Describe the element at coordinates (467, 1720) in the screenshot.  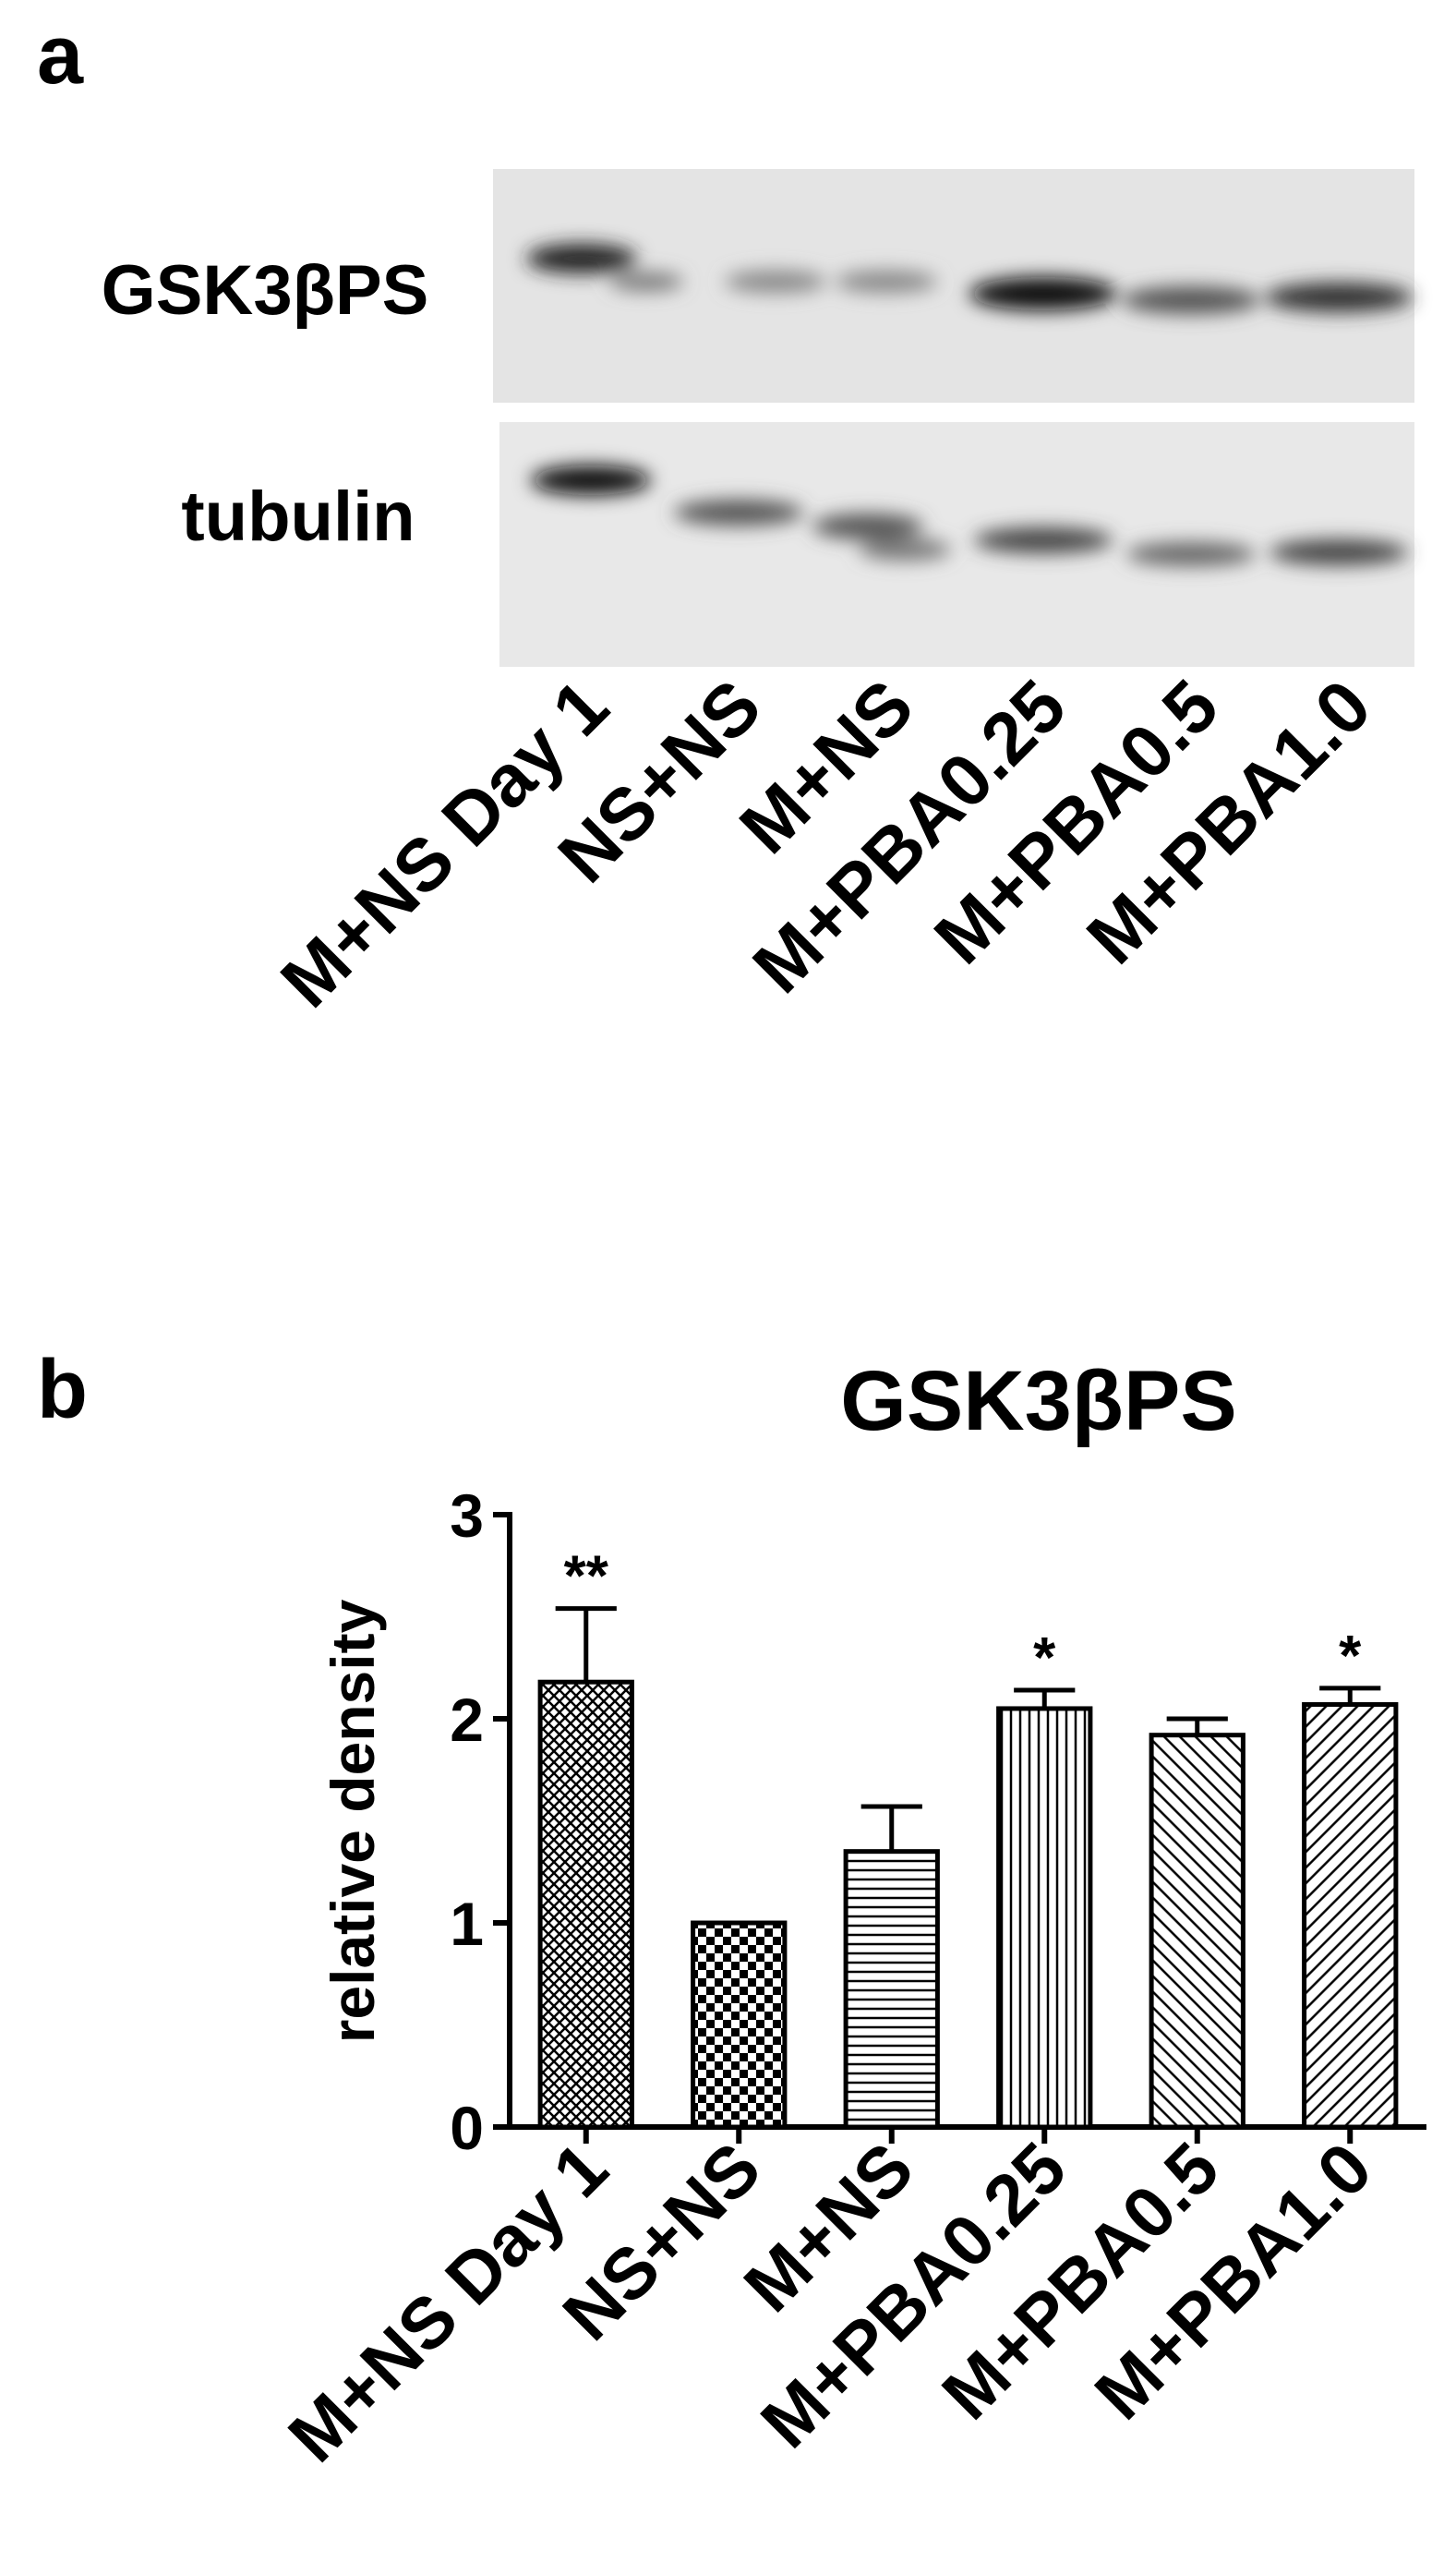
I see `y-tick-label: 2` at that location.